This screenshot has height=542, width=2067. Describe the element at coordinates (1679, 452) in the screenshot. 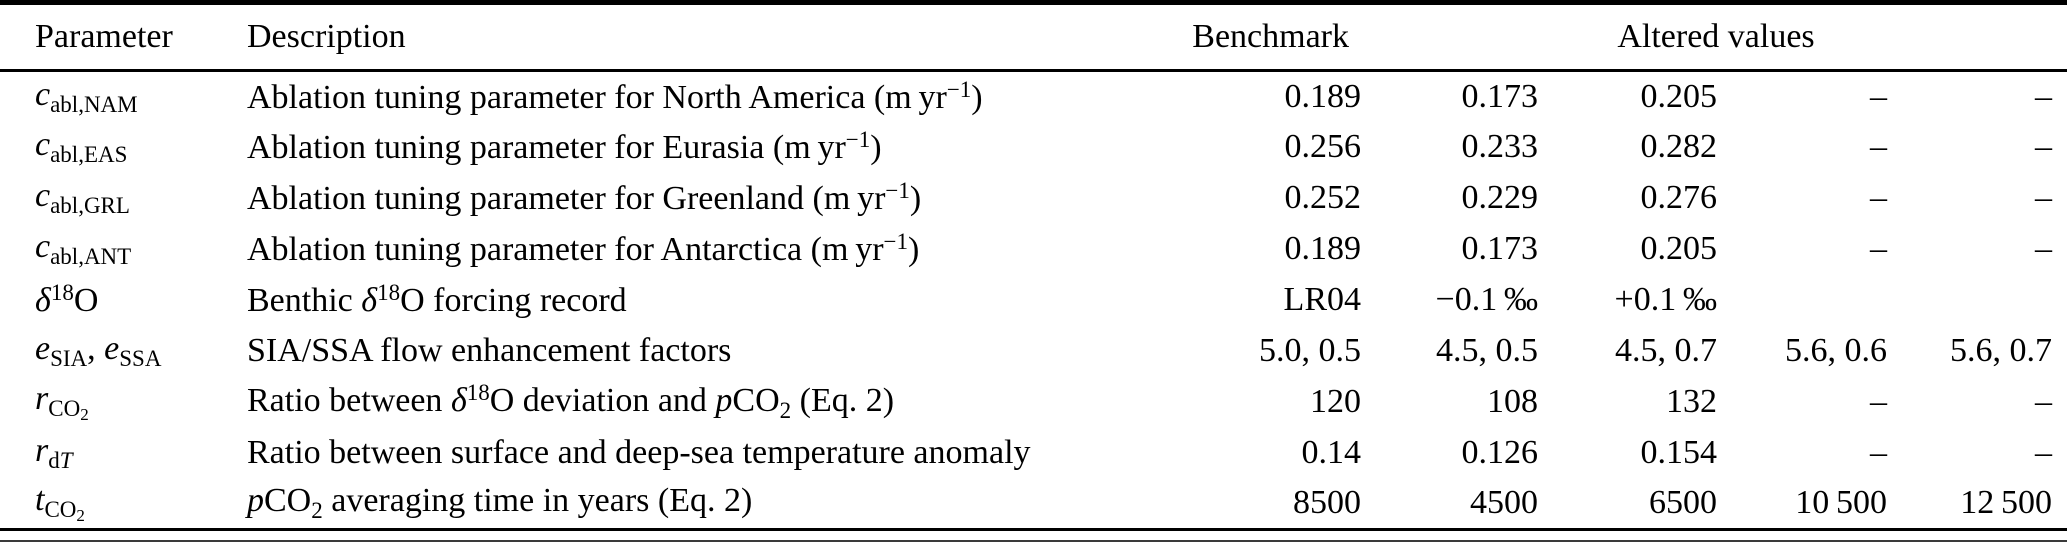

I see `altered-value-2: 0.154` at that location.